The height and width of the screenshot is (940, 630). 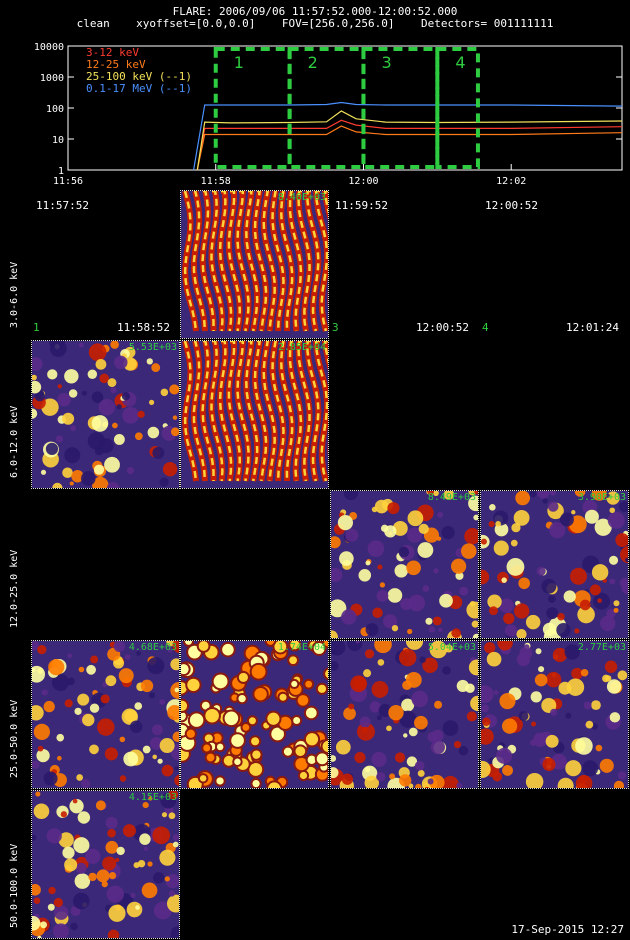 I want to click on time-interval-label-4: 4, so click(x=460, y=62).